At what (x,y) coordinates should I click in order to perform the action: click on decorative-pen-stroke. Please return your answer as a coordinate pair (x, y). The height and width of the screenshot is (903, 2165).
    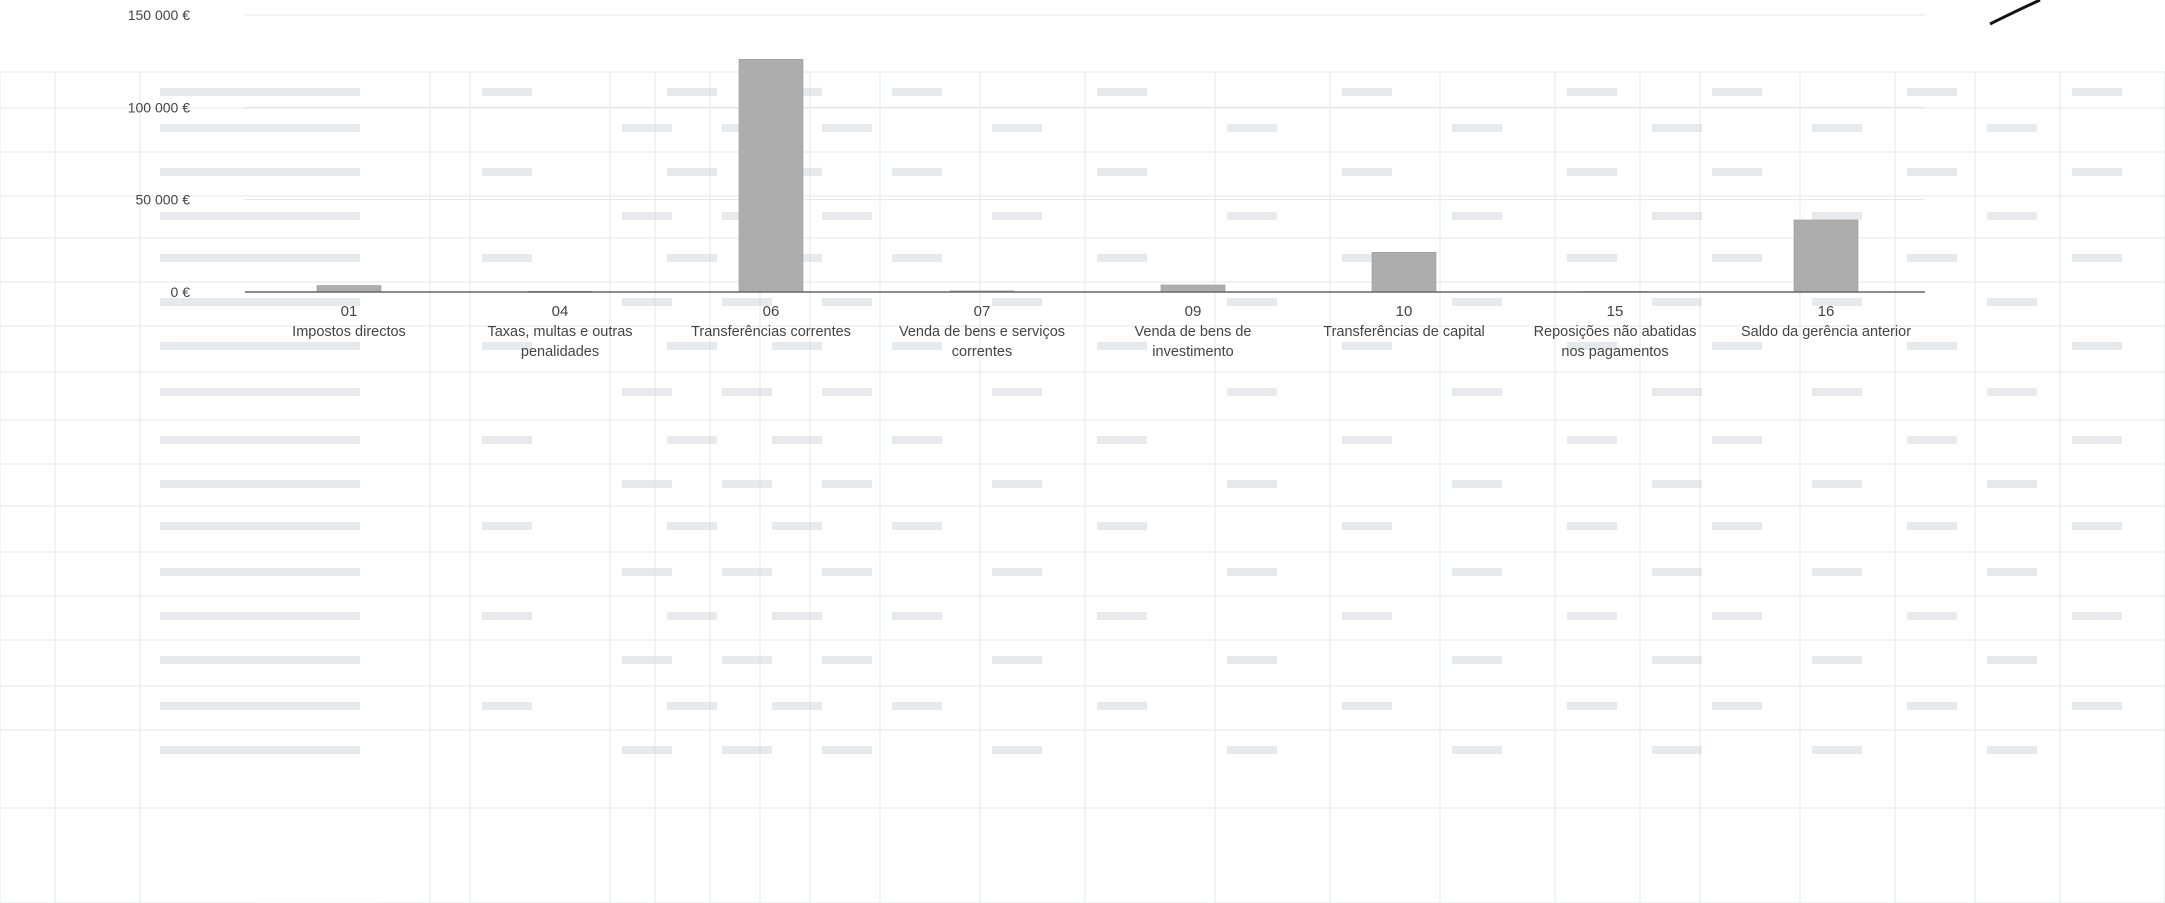
    Looking at the image, I should click on (2015, 13).